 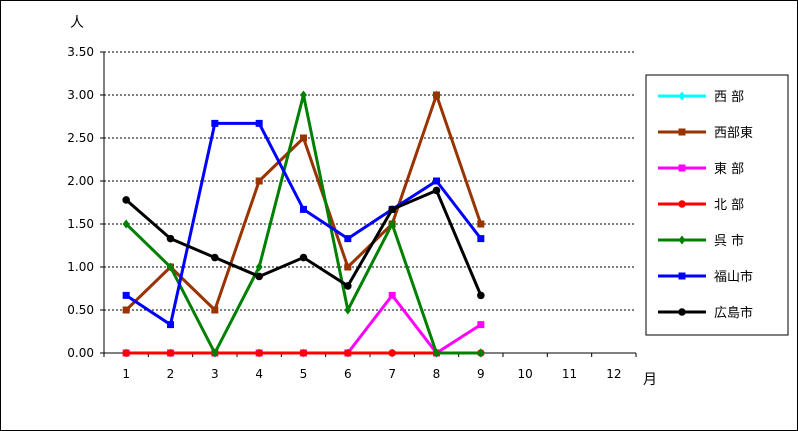 I want to click on legend-label: 福山市, so click(x=733, y=277).